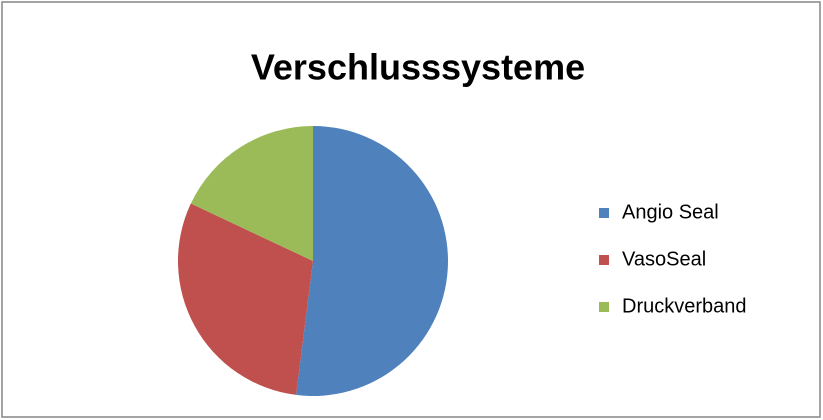 The image size is (823, 420). What do you see at coordinates (670, 212) in the screenshot?
I see `legend-label: Angio Seal` at bounding box center [670, 212].